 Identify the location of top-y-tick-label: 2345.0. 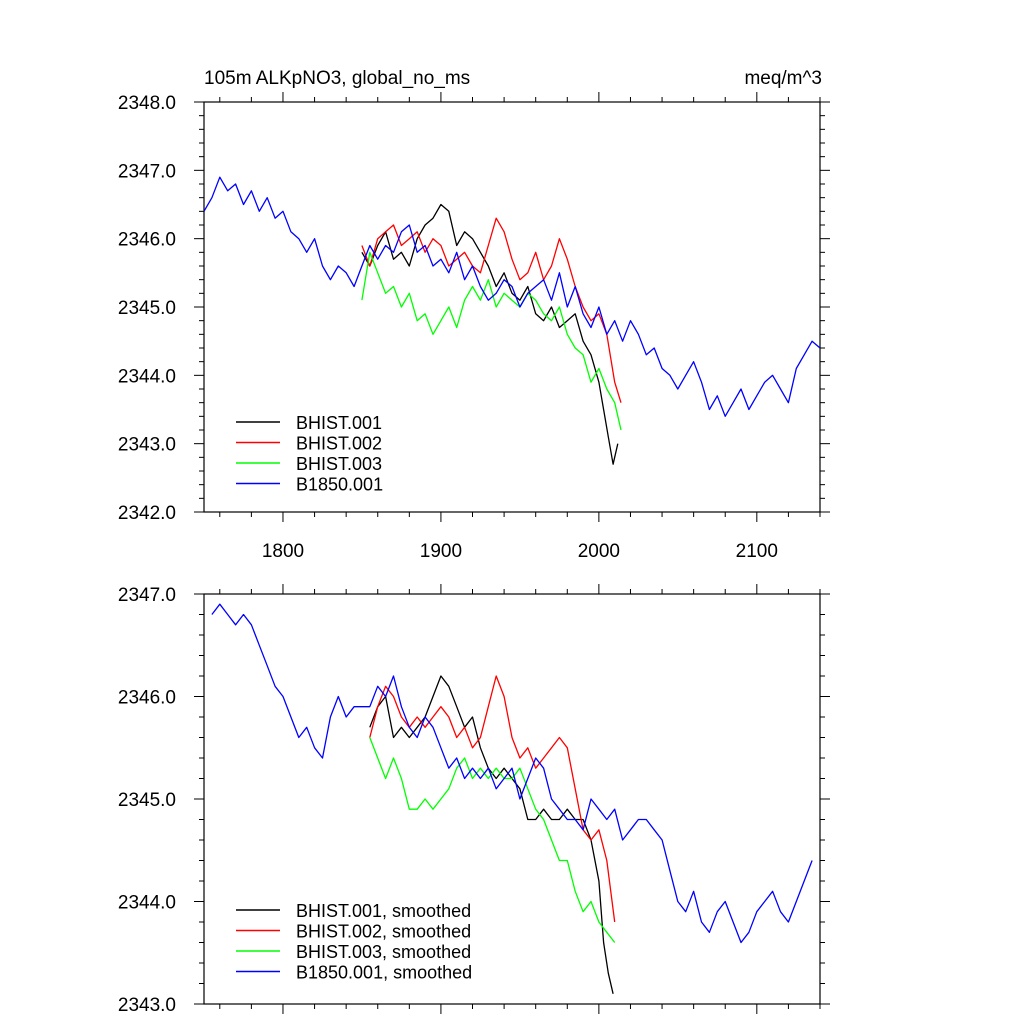
(147, 308).